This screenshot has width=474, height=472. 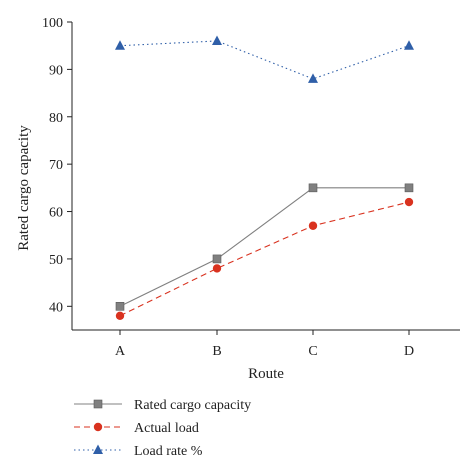 What do you see at coordinates (168, 451) in the screenshot?
I see `legend-label: Load rate %` at bounding box center [168, 451].